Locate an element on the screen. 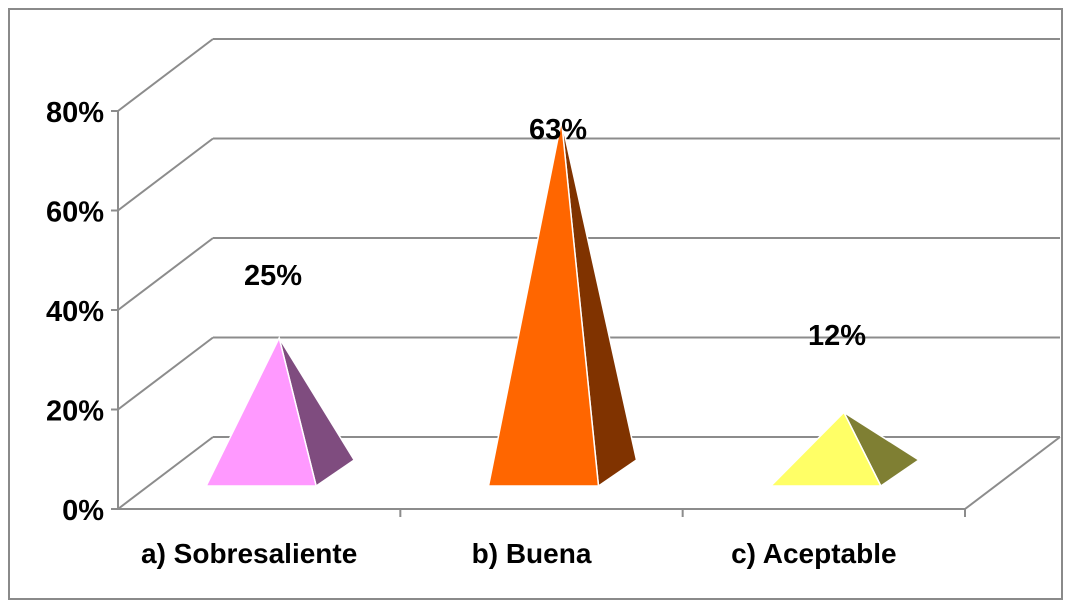  category-label: c) Aceptable is located at coordinates (813, 553).